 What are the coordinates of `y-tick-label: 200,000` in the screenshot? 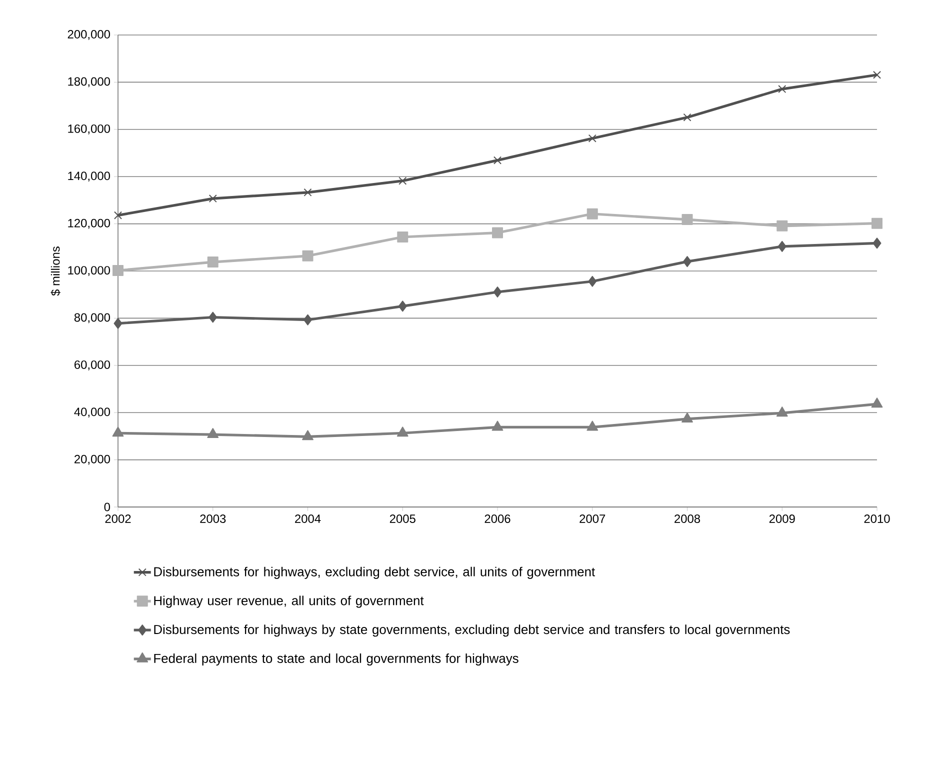 It's located at (89, 35).